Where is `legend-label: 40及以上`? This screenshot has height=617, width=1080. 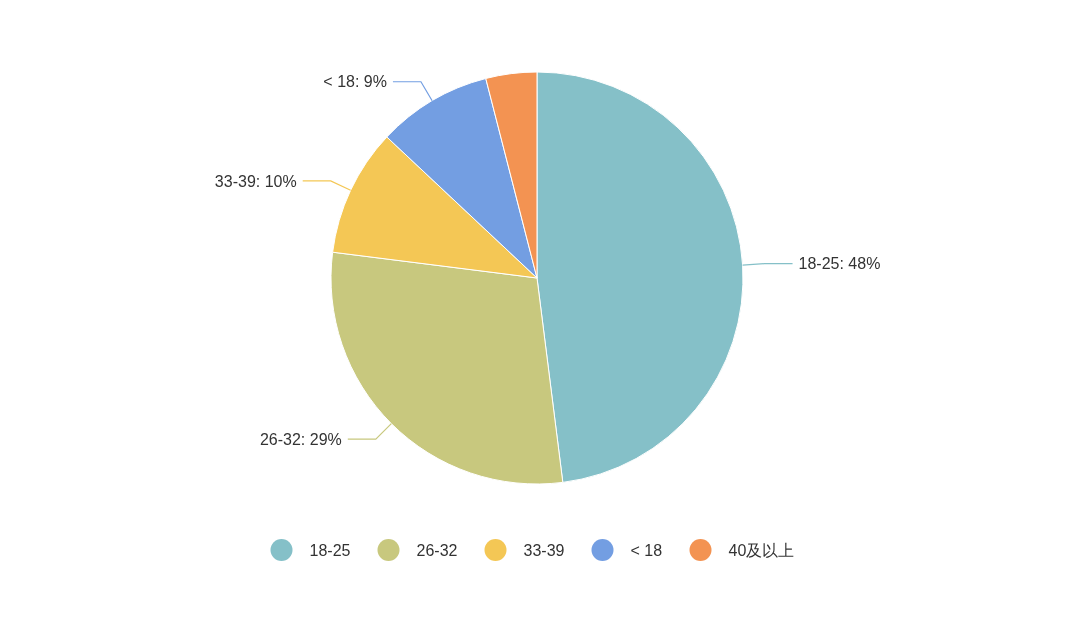
legend-label: 40及以上 is located at coordinates (761, 550).